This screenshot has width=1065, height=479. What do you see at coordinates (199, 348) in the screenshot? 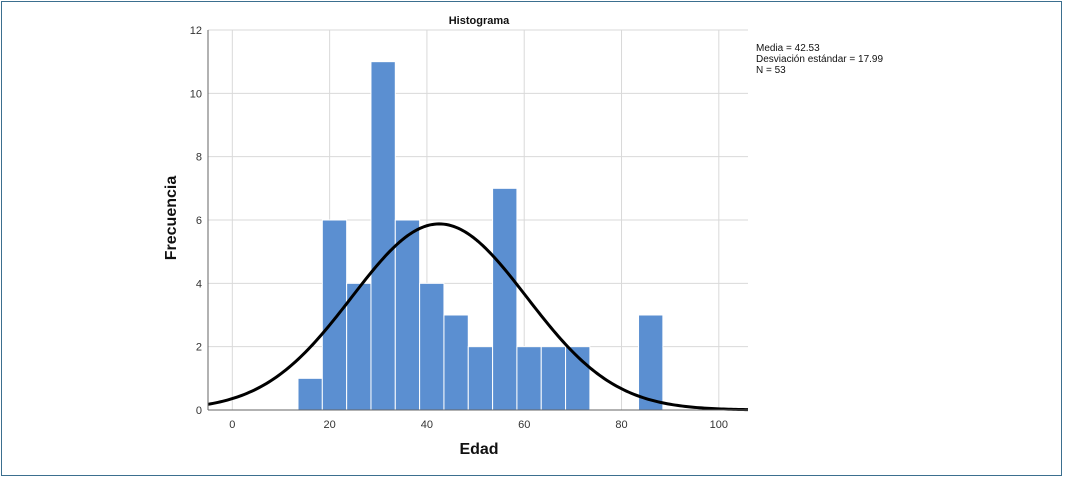
I see `y-tick-label: 2` at bounding box center [199, 348].